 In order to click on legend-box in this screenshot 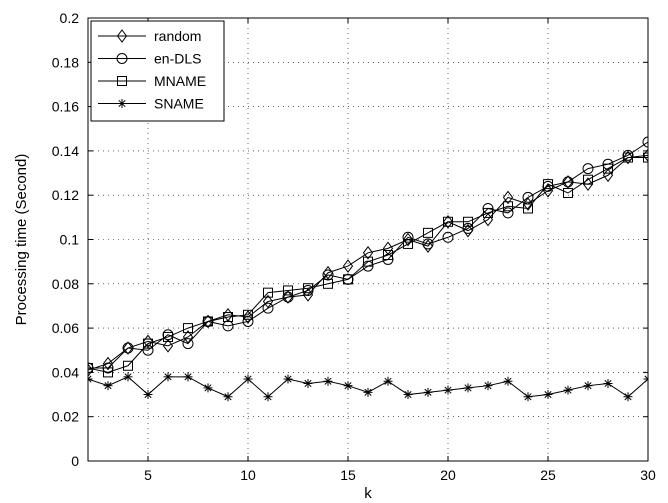, I will do `click(157, 71)`.